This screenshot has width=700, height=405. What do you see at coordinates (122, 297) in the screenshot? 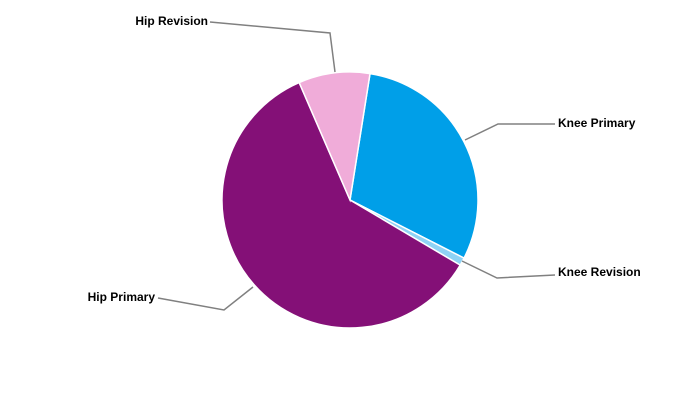
I see `slice-label: Hip Primary` at bounding box center [122, 297].